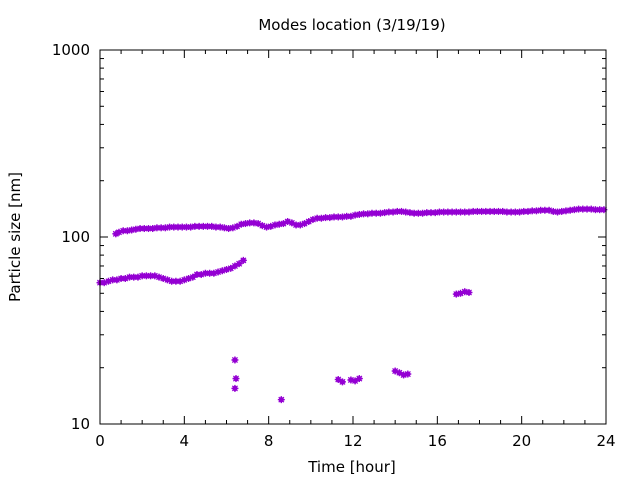  I want to click on x-tick-label: 16, so click(437, 441).